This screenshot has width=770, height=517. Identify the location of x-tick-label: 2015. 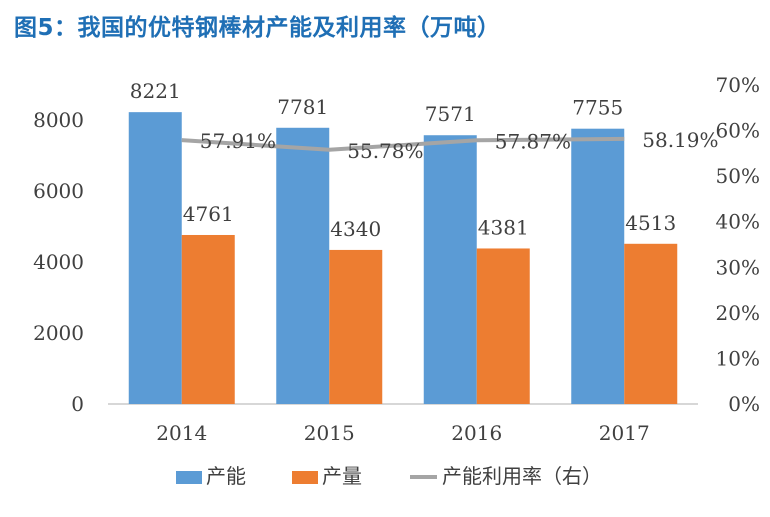
(329, 433).